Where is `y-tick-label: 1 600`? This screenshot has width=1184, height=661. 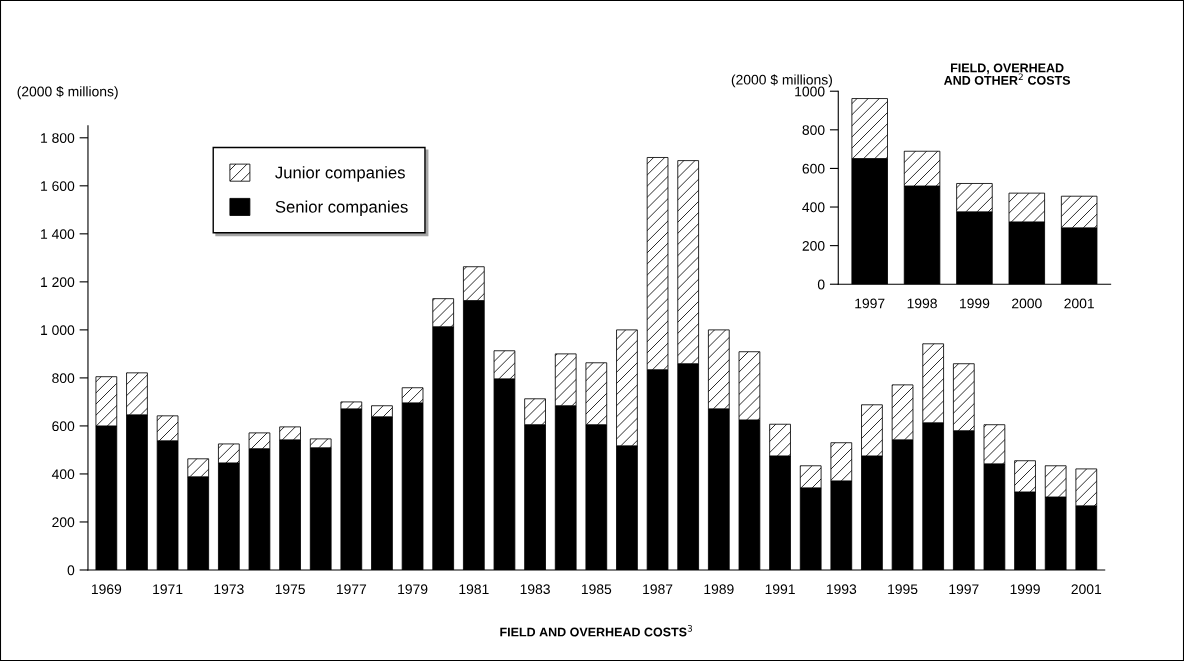 y-tick-label: 1 600 is located at coordinates (58, 186).